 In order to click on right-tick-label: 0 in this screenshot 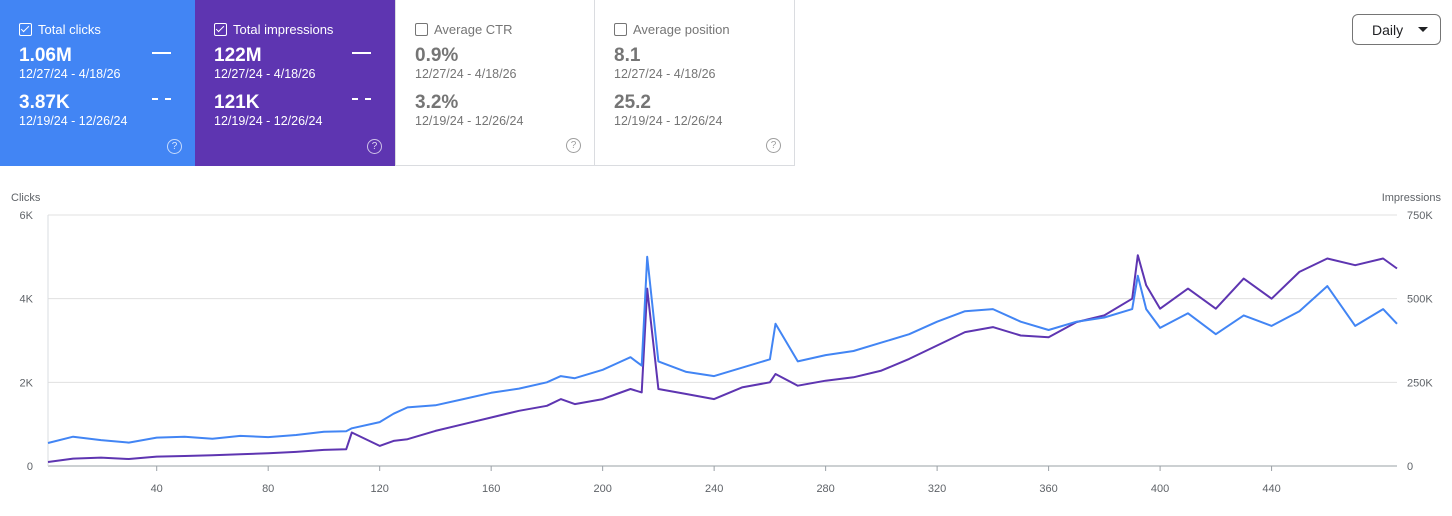, I will do `click(1410, 467)`.